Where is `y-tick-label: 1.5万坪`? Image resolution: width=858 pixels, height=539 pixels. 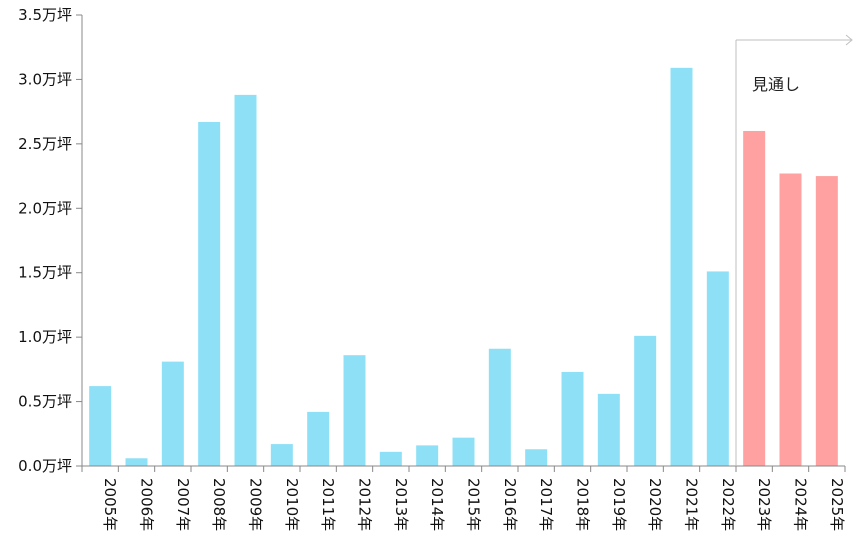 y-tick-label: 1.5万坪 is located at coordinates (45, 273).